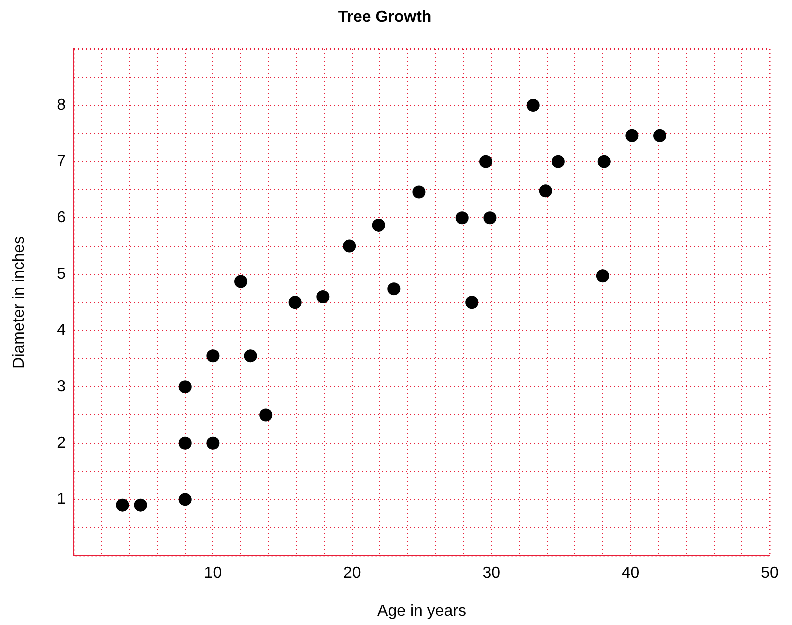 Image resolution: width=792 pixels, height=625 pixels. What do you see at coordinates (61, 218) in the screenshot?
I see `y-tick-label: 6` at bounding box center [61, 218].